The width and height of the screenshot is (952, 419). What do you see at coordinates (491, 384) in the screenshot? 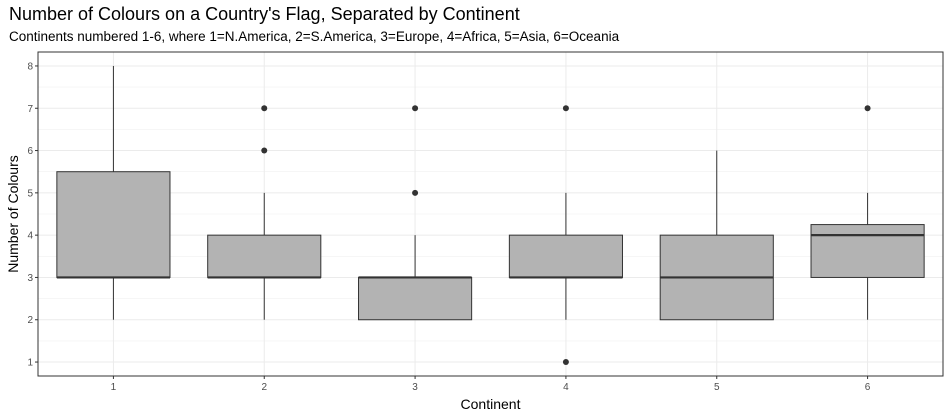
I see `x-axis-ticks: 1 2 3 4 5 6` at bounding box center [491, 384].